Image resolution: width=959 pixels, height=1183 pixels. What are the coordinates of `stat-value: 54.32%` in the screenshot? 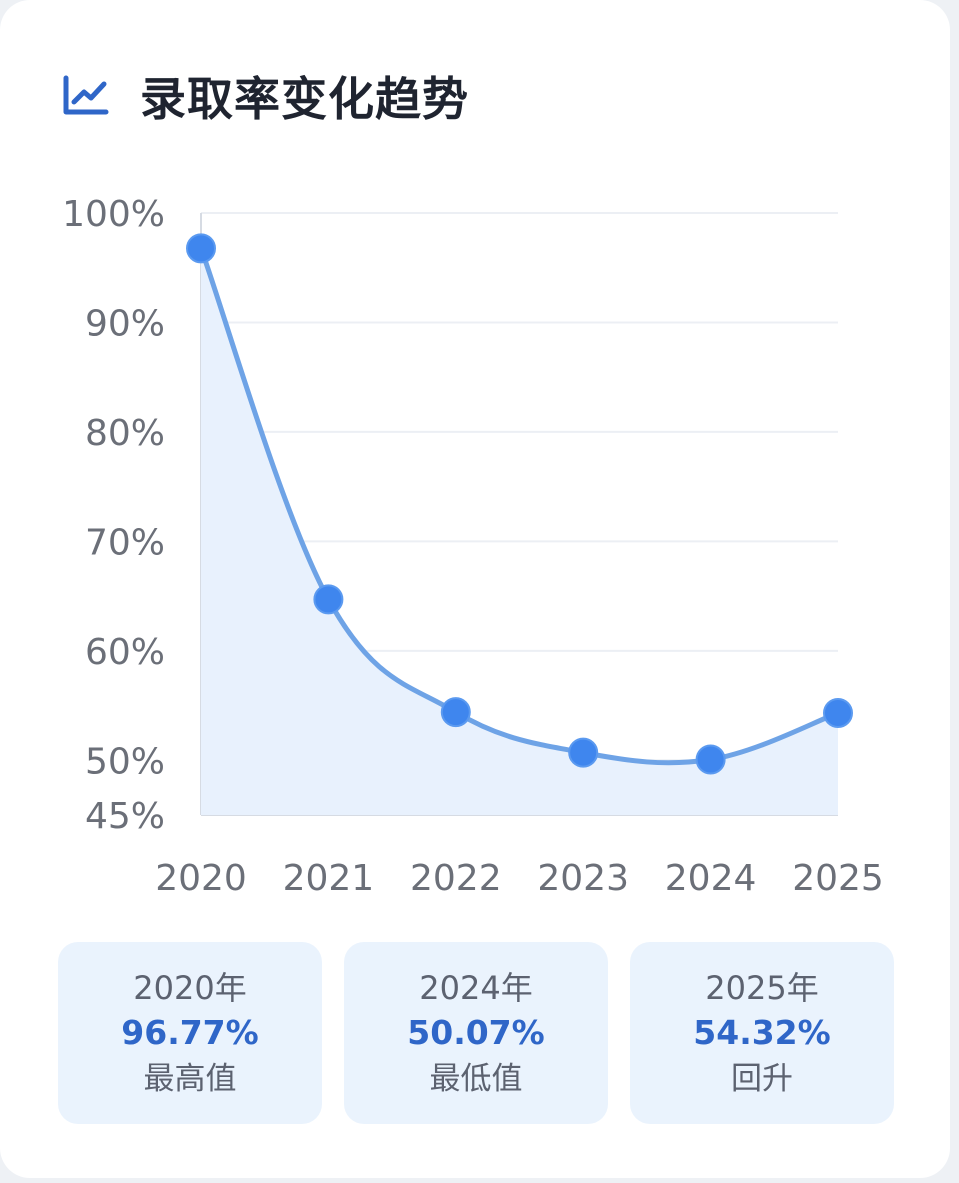 It's located at (762, 1032).